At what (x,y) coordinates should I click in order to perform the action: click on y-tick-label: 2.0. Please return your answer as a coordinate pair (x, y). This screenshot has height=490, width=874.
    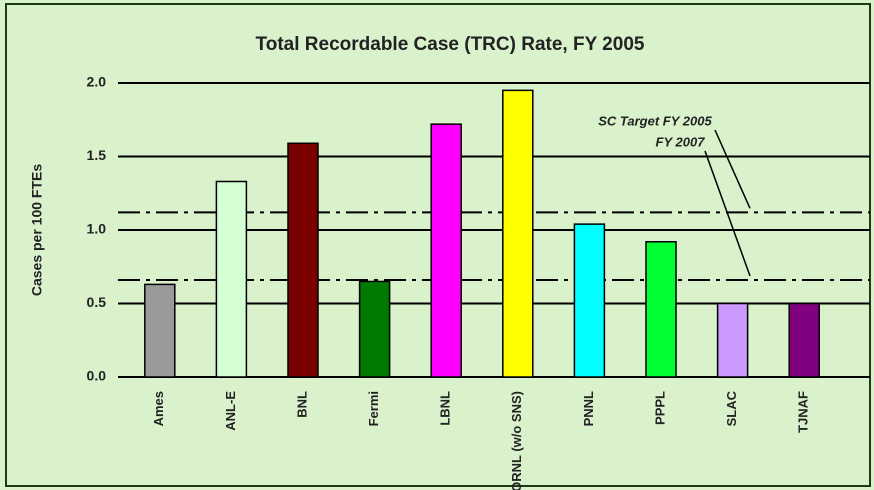
    Looking at the image, I should click on (97, 82).